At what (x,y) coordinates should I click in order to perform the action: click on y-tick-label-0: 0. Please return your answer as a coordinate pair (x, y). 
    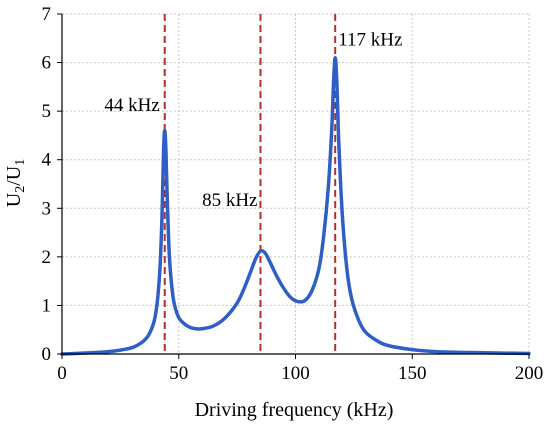
    Looking at the image, I should click on (47, 354).